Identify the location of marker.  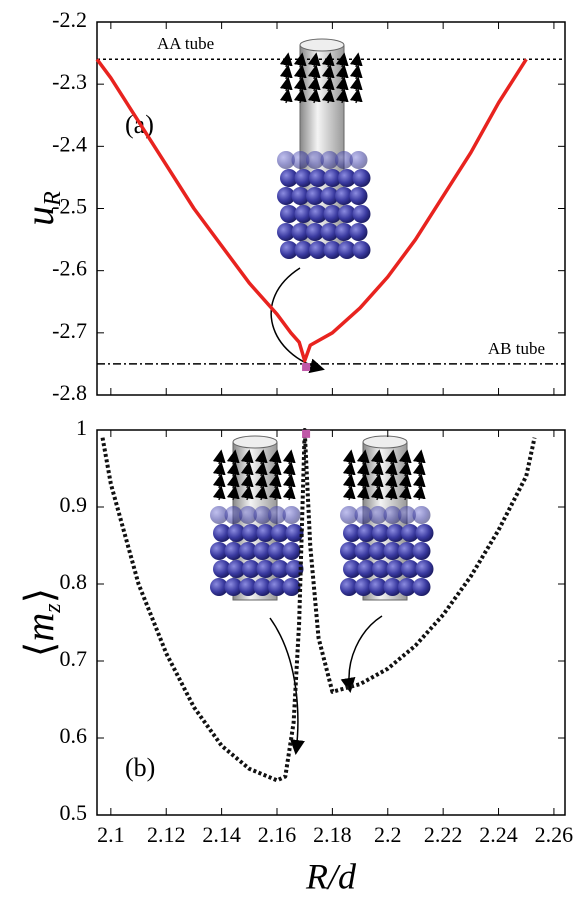
(306, 433).